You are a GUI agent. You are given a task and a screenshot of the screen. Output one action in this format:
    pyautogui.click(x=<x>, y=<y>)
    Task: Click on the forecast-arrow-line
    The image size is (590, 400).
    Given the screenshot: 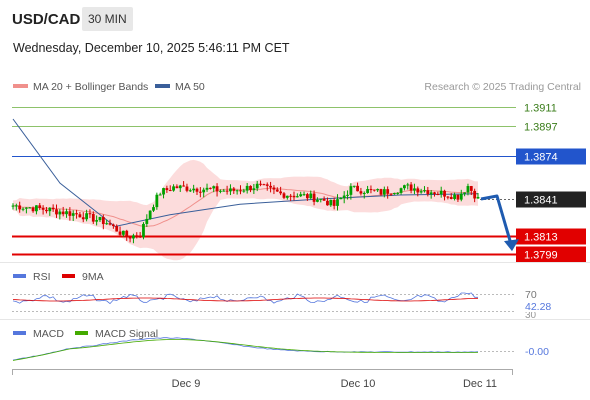 What is the action you would take?
    pyautogui.click(x=496, y=219)
    